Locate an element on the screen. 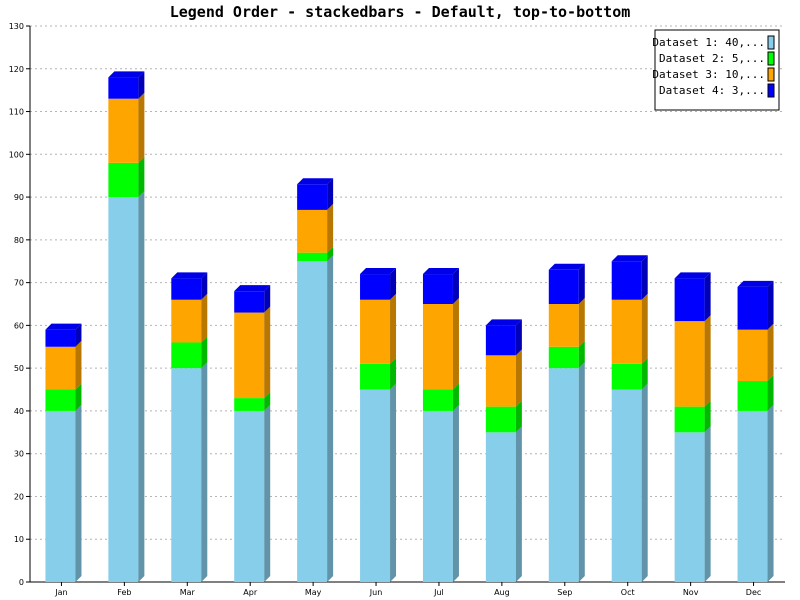 The width and height of the screenshot is (800, 600). x-tick-label: Feb is located at coordinates (124, 592).